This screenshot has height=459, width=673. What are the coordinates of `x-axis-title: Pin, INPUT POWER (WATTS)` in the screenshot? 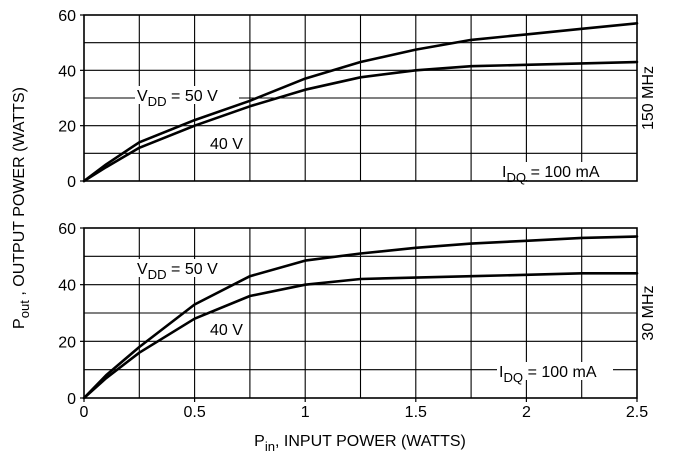 It's located at (360, 443).